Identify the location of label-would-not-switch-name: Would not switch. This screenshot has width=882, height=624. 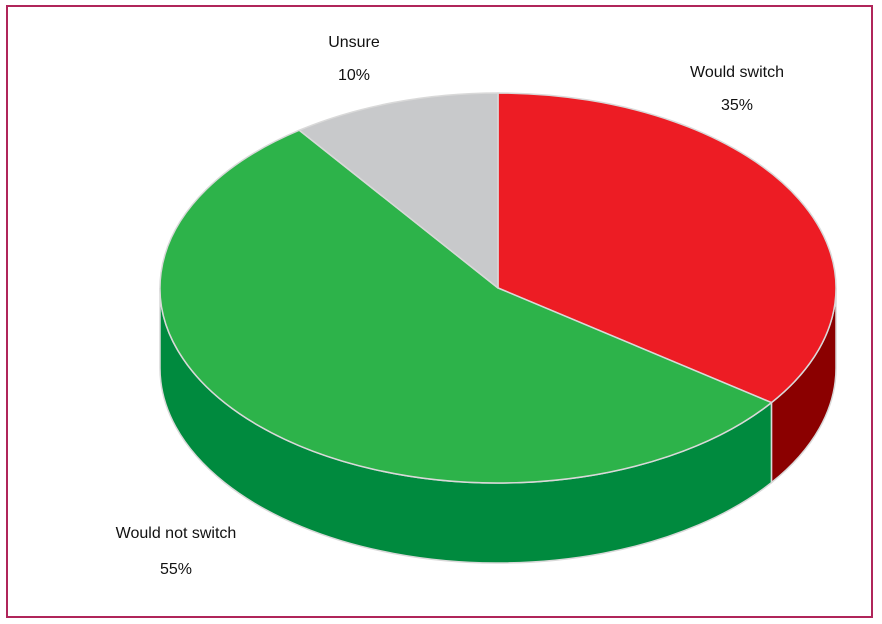
(176, 533).